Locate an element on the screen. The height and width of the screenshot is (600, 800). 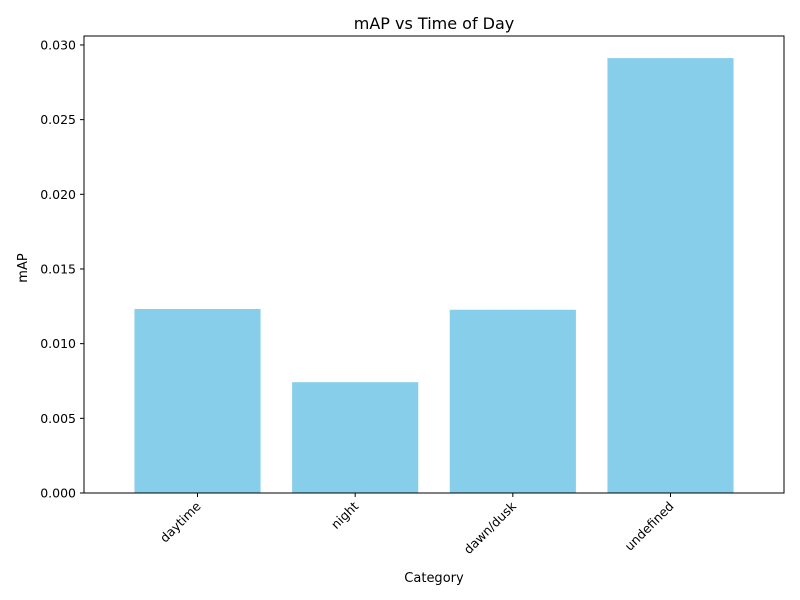
y-tick-label: 0.010 is located at coordinates (58, 343).